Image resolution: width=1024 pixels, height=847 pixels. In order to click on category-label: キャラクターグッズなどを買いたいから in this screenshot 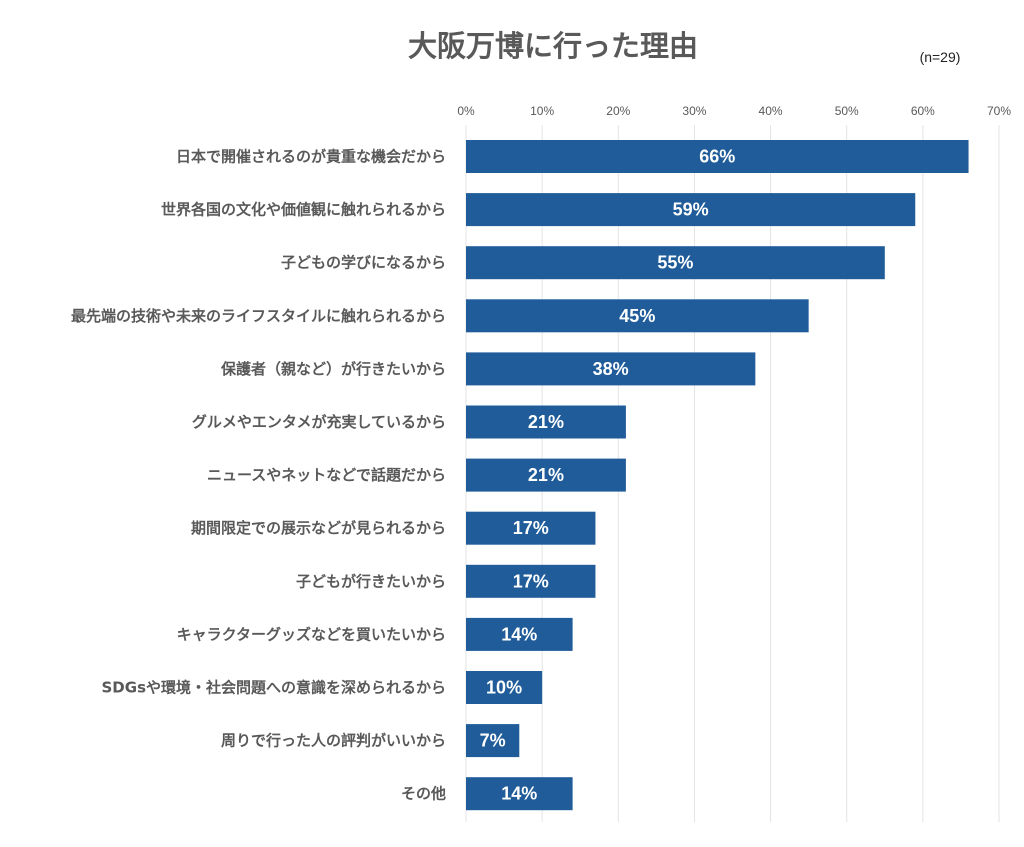, I will do `click(311, 634)`.